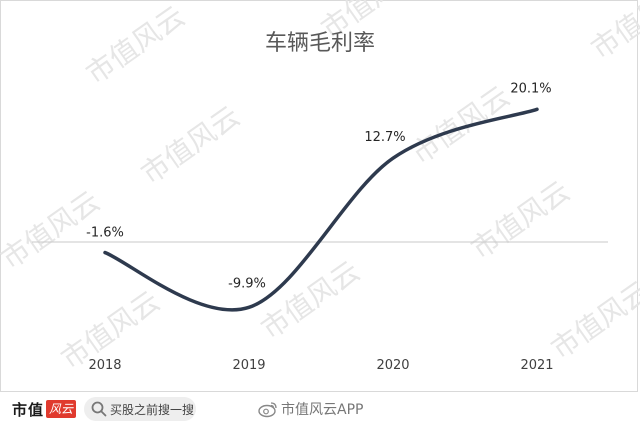 This screenshot has height=427, width=640. What do you see at coordinates (248, 365) in the screenshot?
I see `x-tick-label: 2019` at bounding box center [248, 365].